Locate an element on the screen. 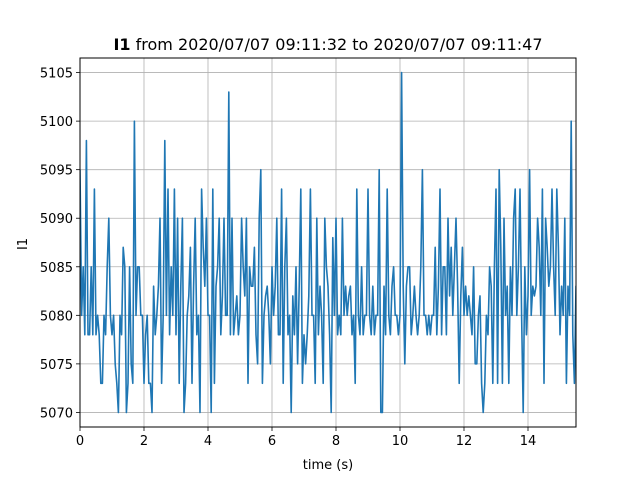 The width and height of the screenshot is (640, 480). x-tick-label: 10 is located at coordinates (400, 441).